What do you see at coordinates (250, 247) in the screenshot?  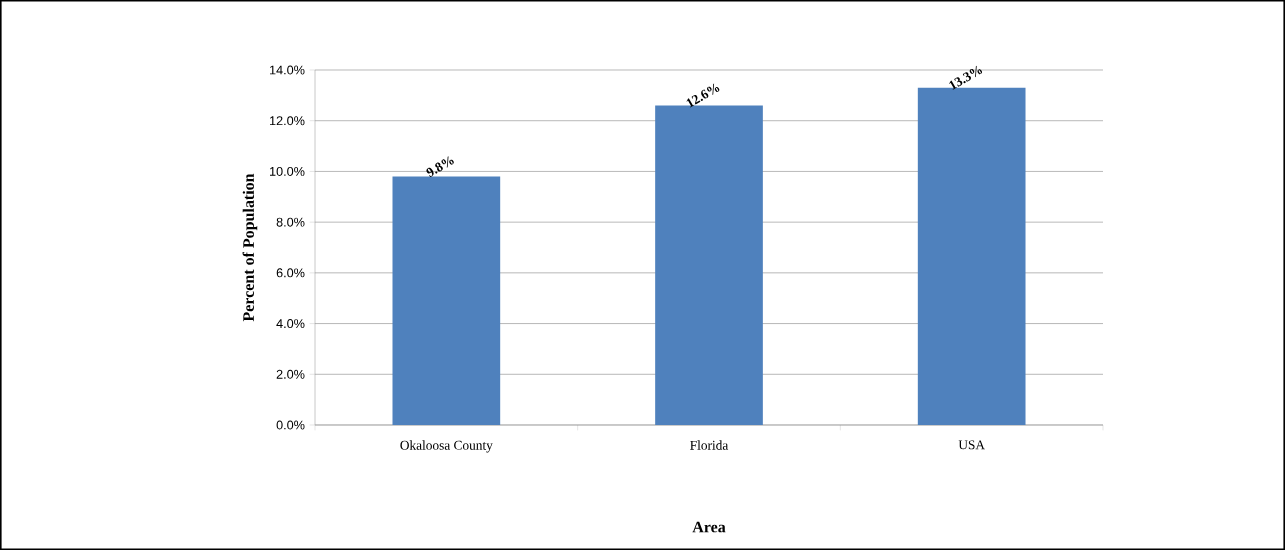 I see `y-axis-title: Percent of Population` at bounding box center [250, 247].